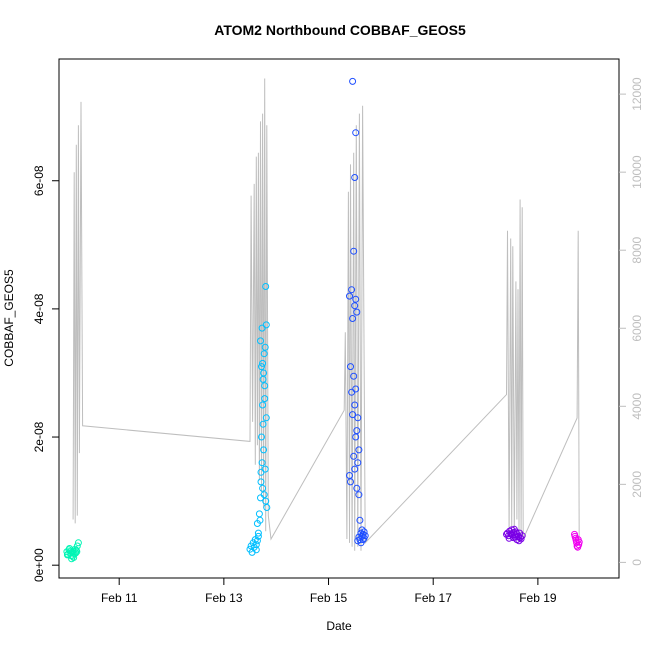 The image size is (650, 650). What do you see at coordinates (39, 436) in the screenshot?
I see `y-tick-label: 2e-08` at bounding box center [39, 436].